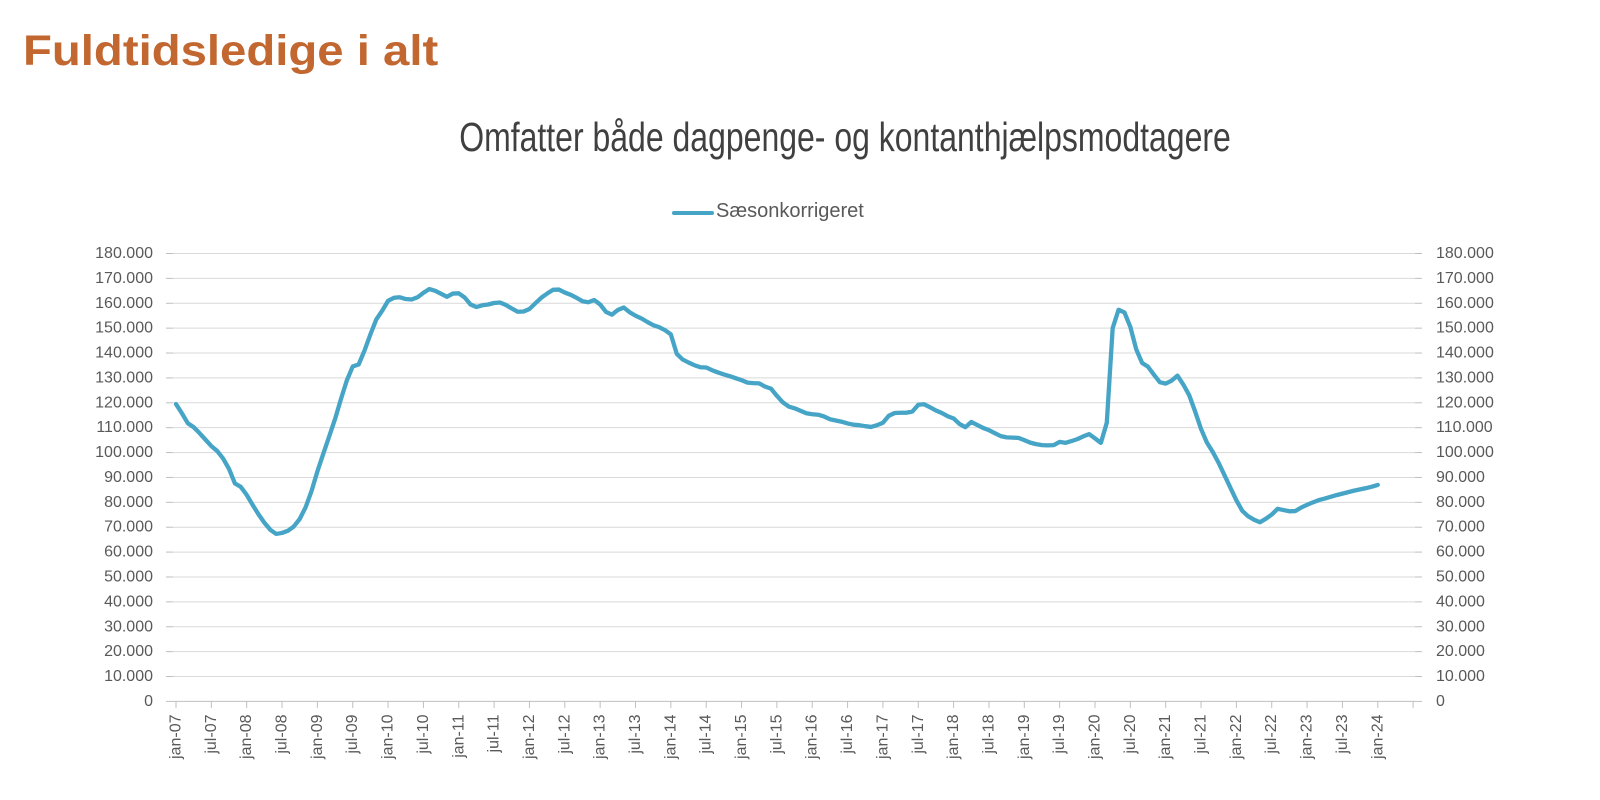  Describe the element at coordinates (1465, 303) in the screenshot. I see `y-axis-label-right: 160.000` at that location.